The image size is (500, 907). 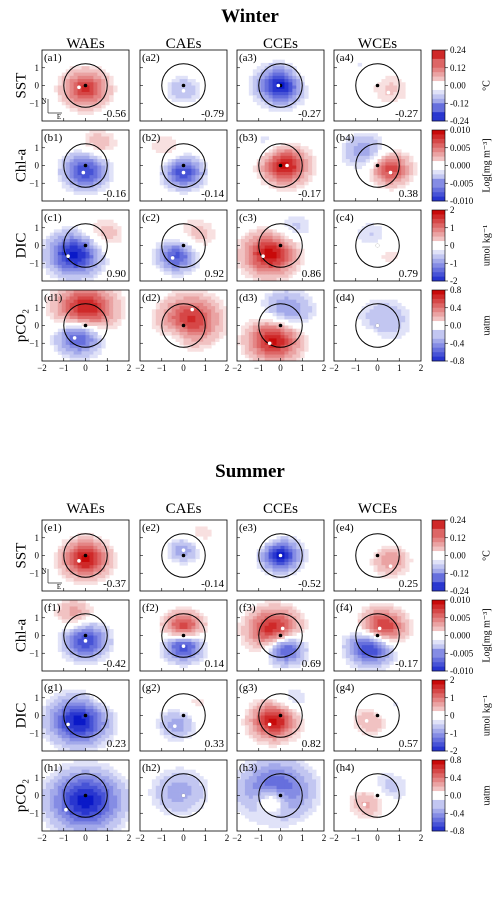 I want to click on eddy-center-dot, so click(x=183, y=85).